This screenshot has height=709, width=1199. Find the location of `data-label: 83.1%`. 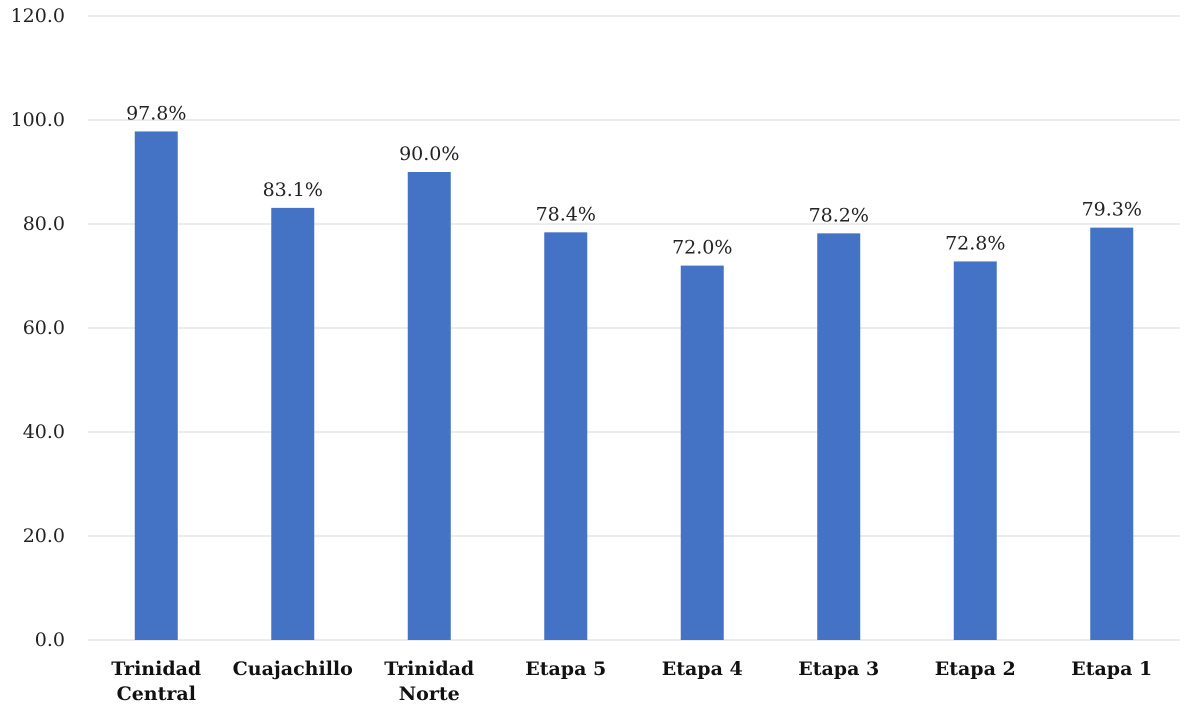

data-label: 83.1% is located at coordinates (293, 190).